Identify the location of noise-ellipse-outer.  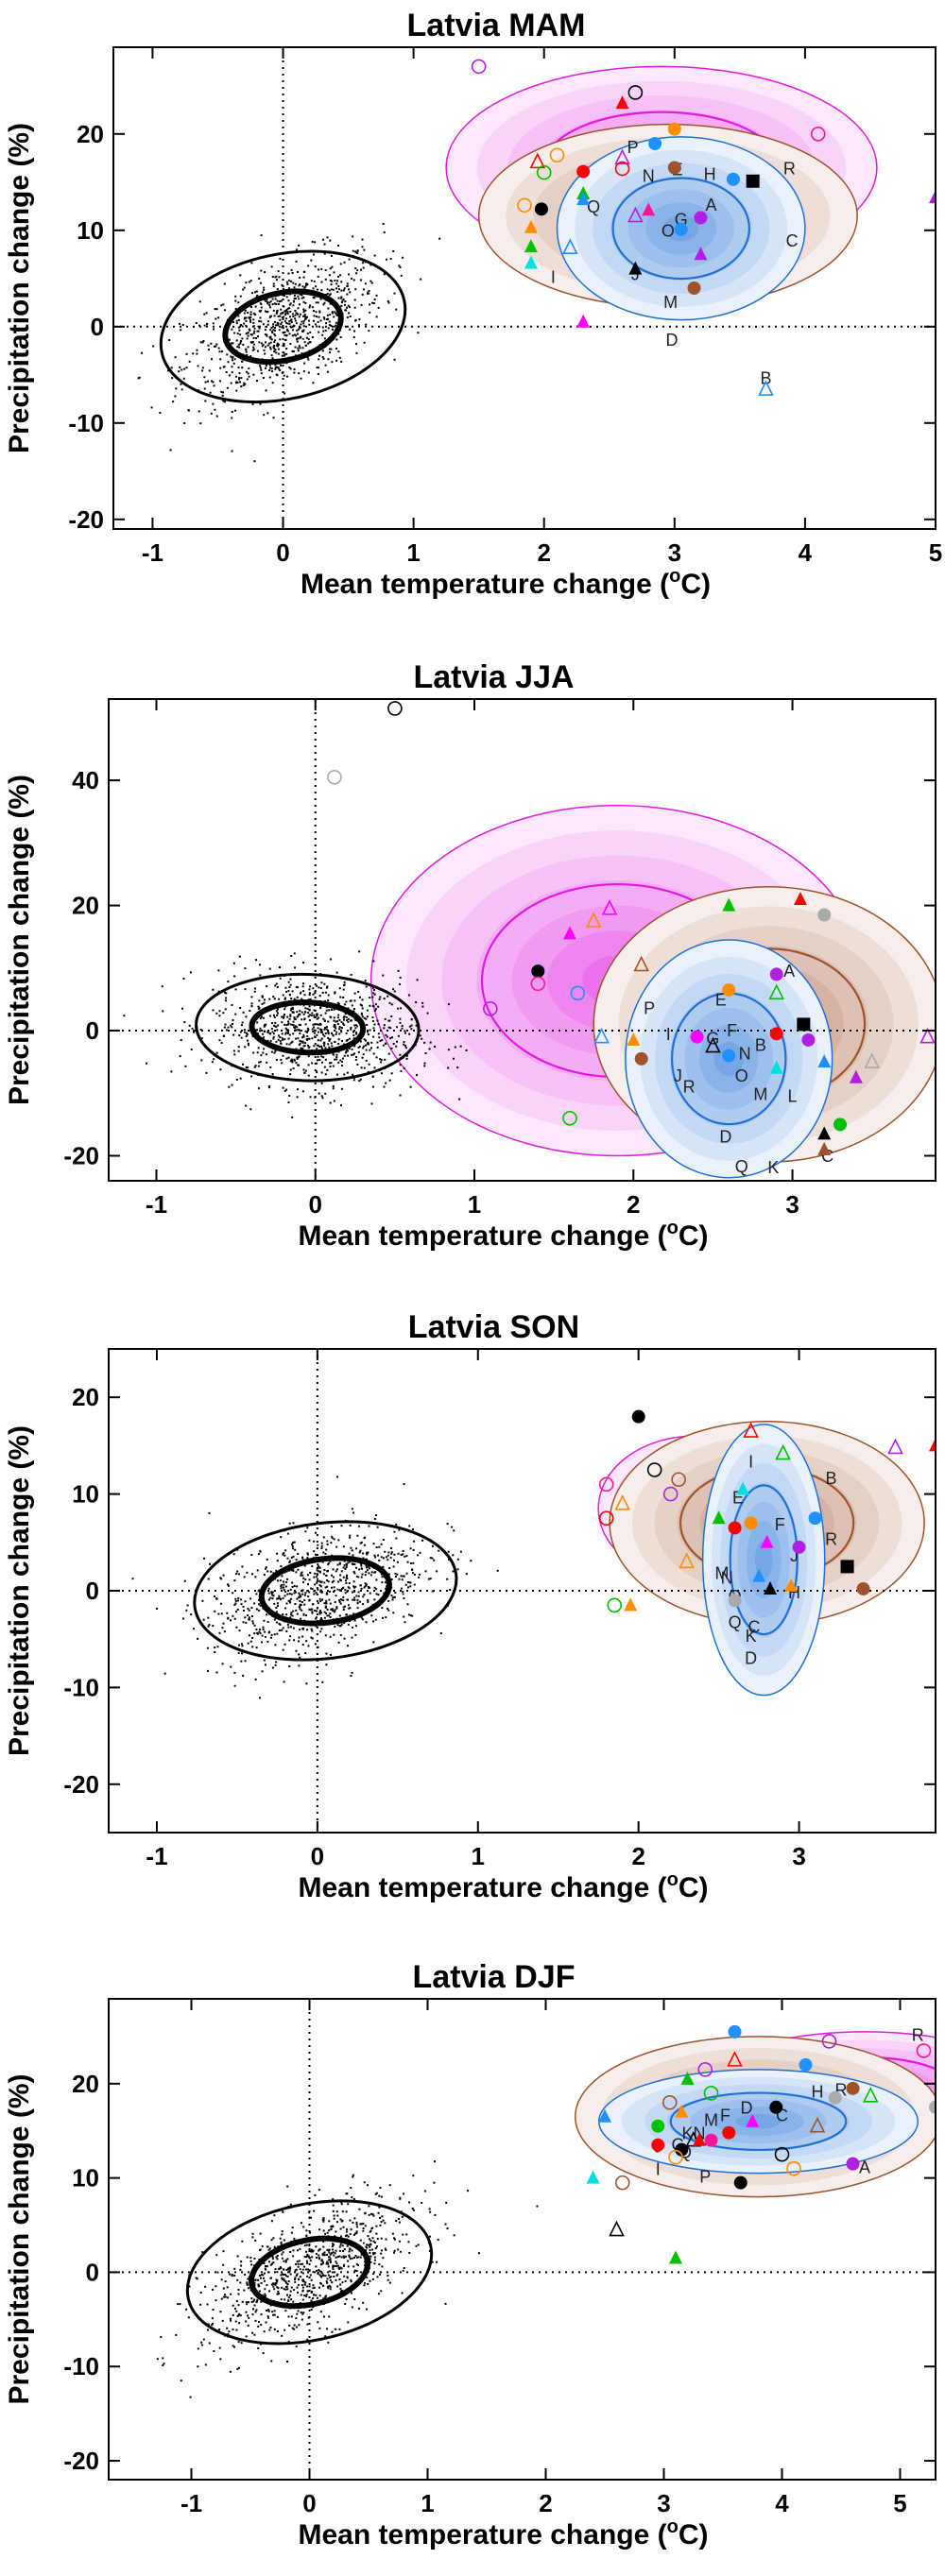
(325, 1591).